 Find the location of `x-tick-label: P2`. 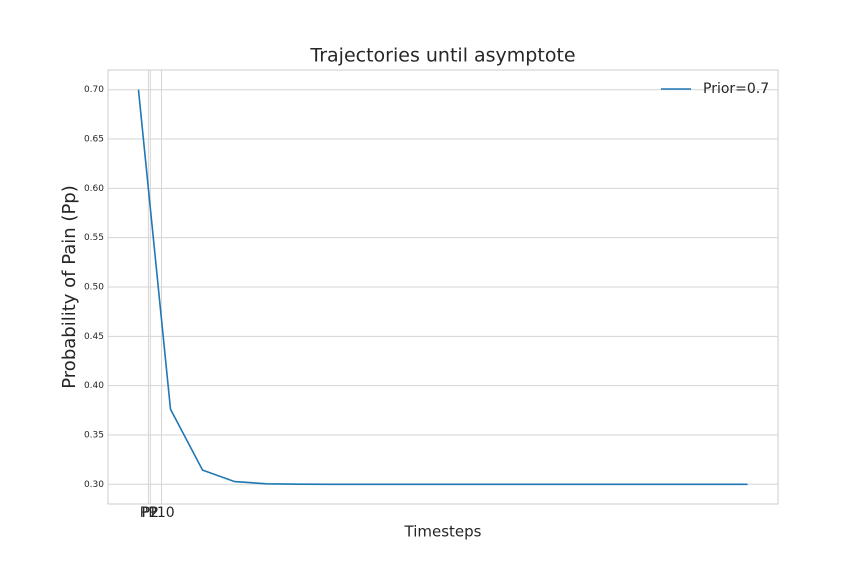

x-tick-label: P2 is located at coordinates (150, 513).